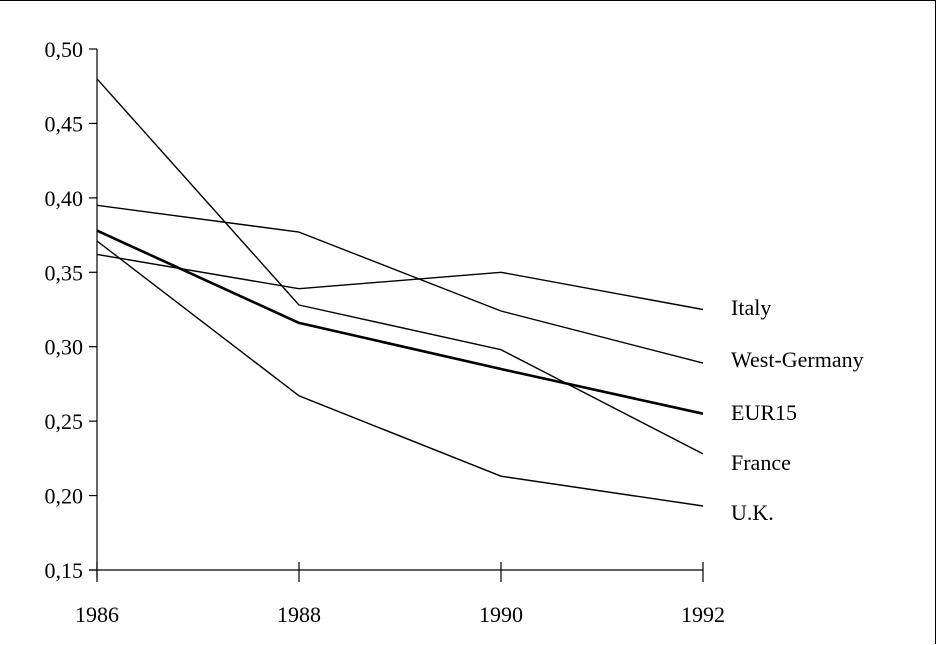 This screenshot has width=937, height=645. Describe the element at coordinates (64, 421) in the screenshot. I see `y-tick-label: 0,25` at that location.